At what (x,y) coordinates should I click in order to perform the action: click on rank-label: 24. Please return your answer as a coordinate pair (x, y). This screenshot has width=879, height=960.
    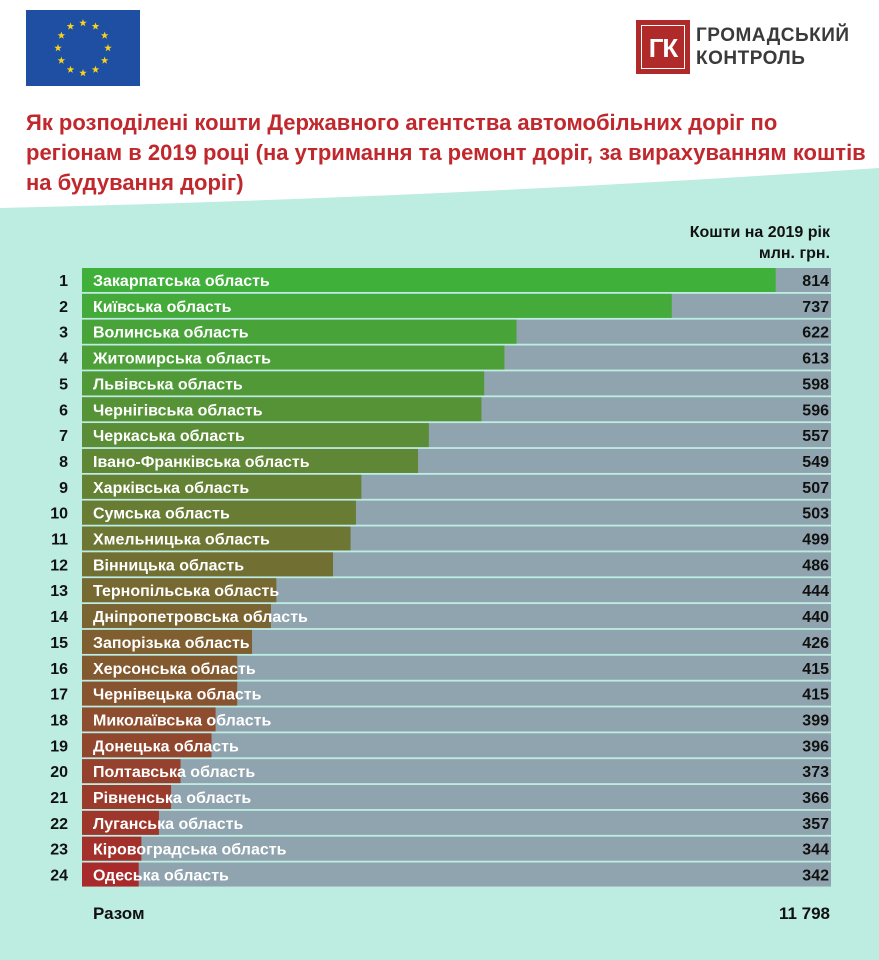
    Looking at the image, I should click on (59, 876).